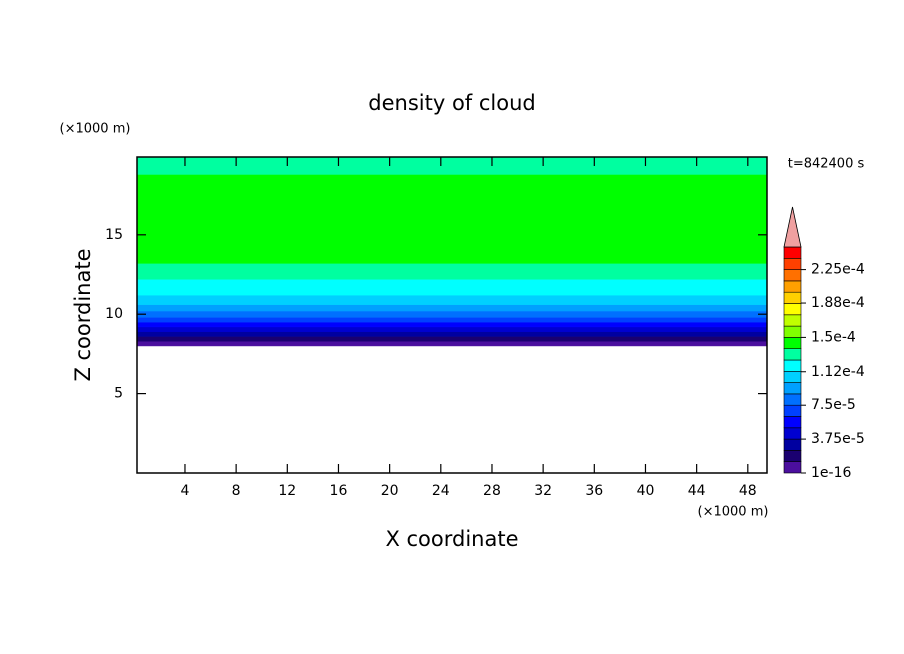 This screenshot has height=654, width=904. Describe the element at coordinates (95, 129) in the screenshot. I see `y-unit: (×1000 m)` at that location.